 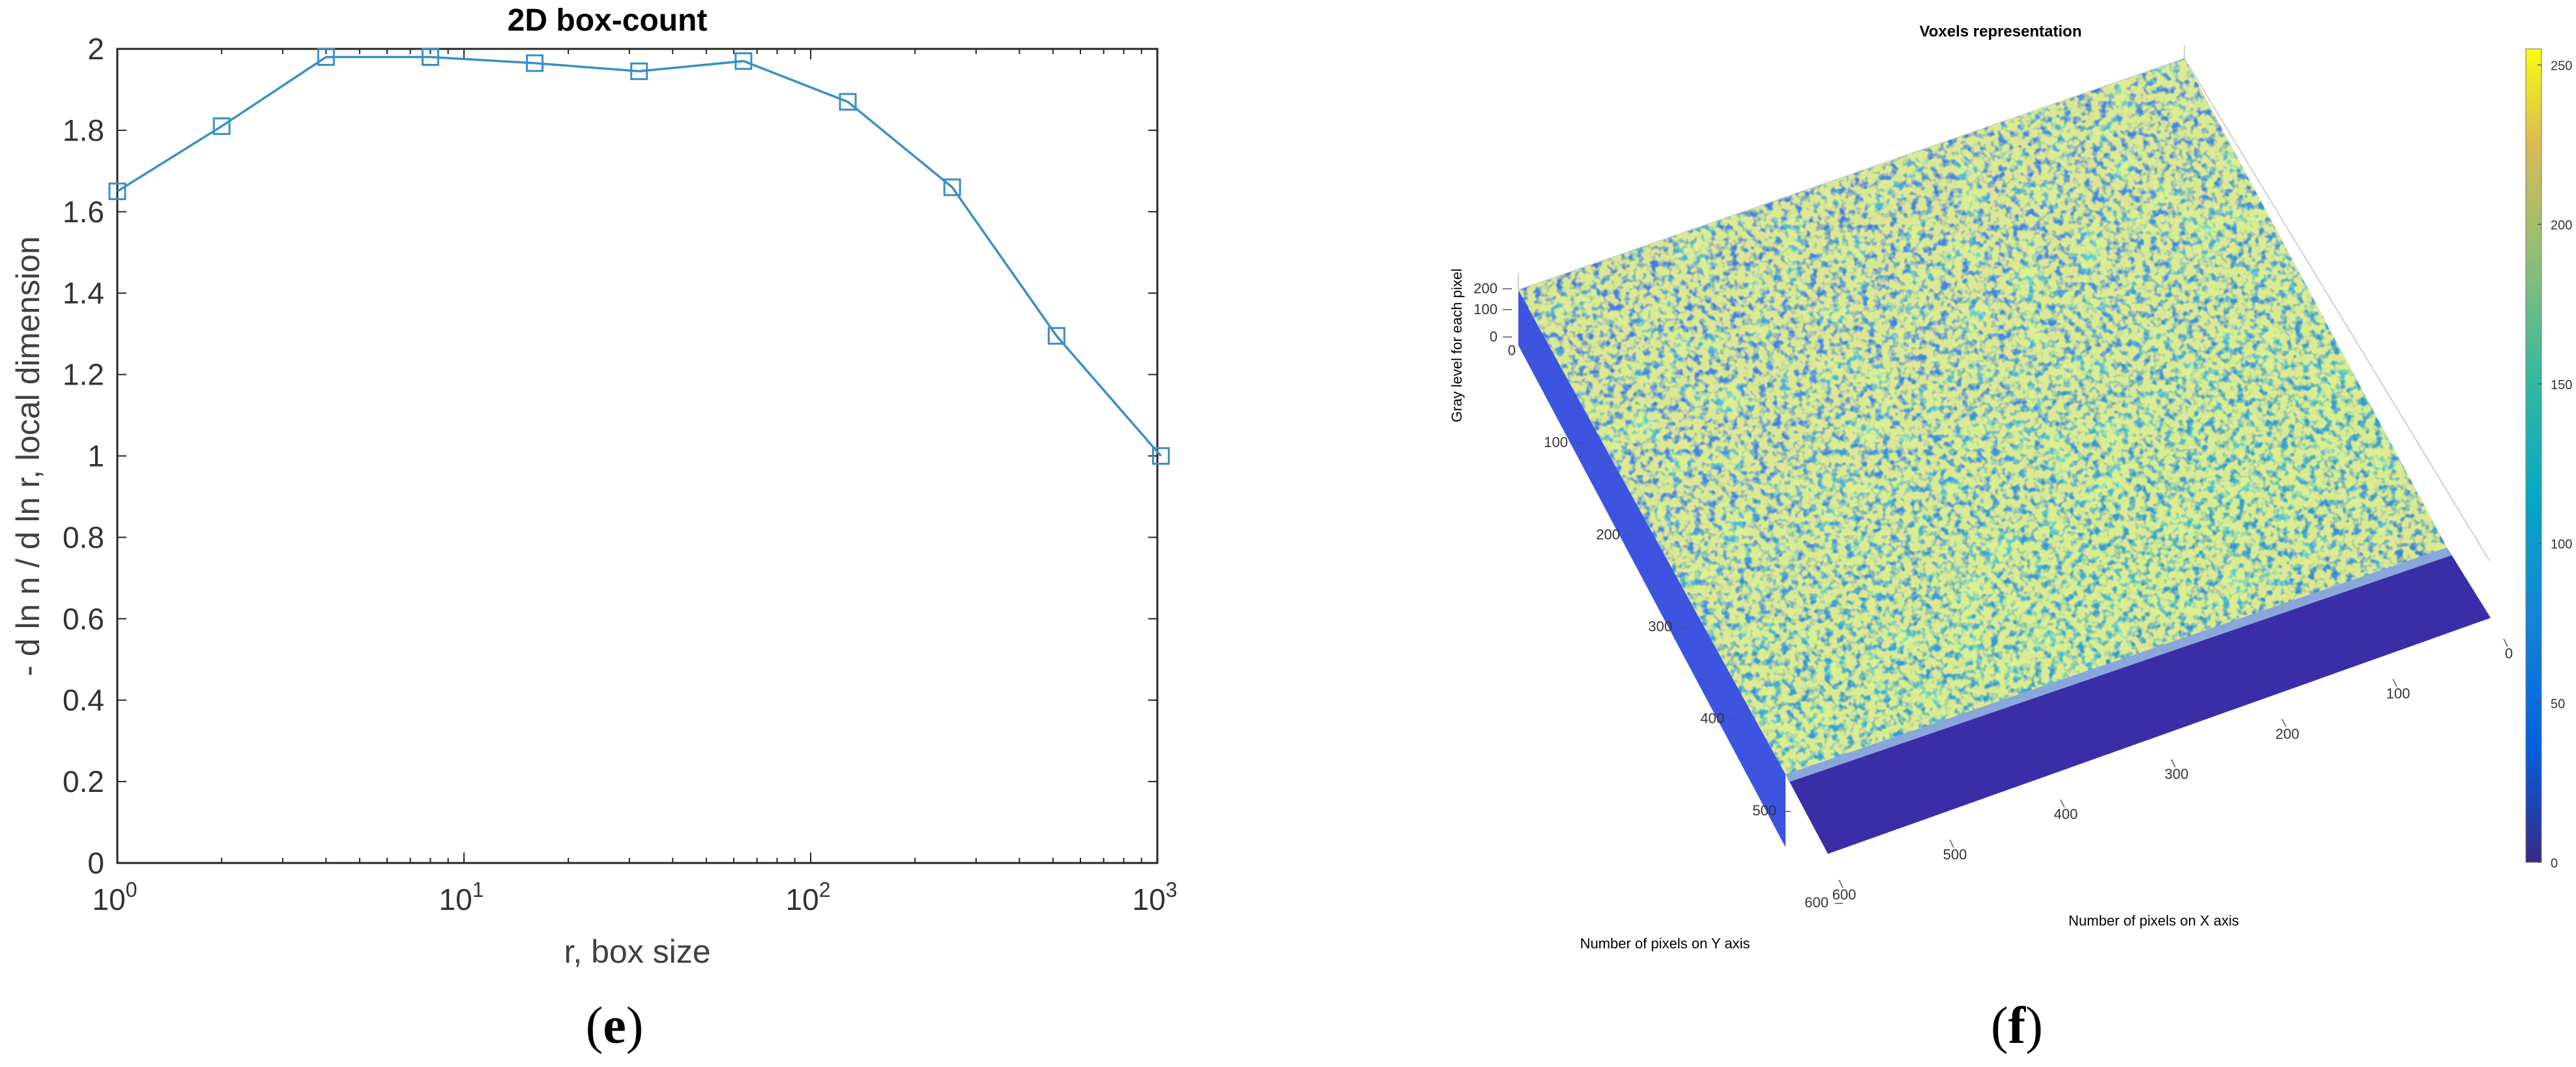 I want to click on colorbar-tick-label: 0, so click(x=2554, y=863).